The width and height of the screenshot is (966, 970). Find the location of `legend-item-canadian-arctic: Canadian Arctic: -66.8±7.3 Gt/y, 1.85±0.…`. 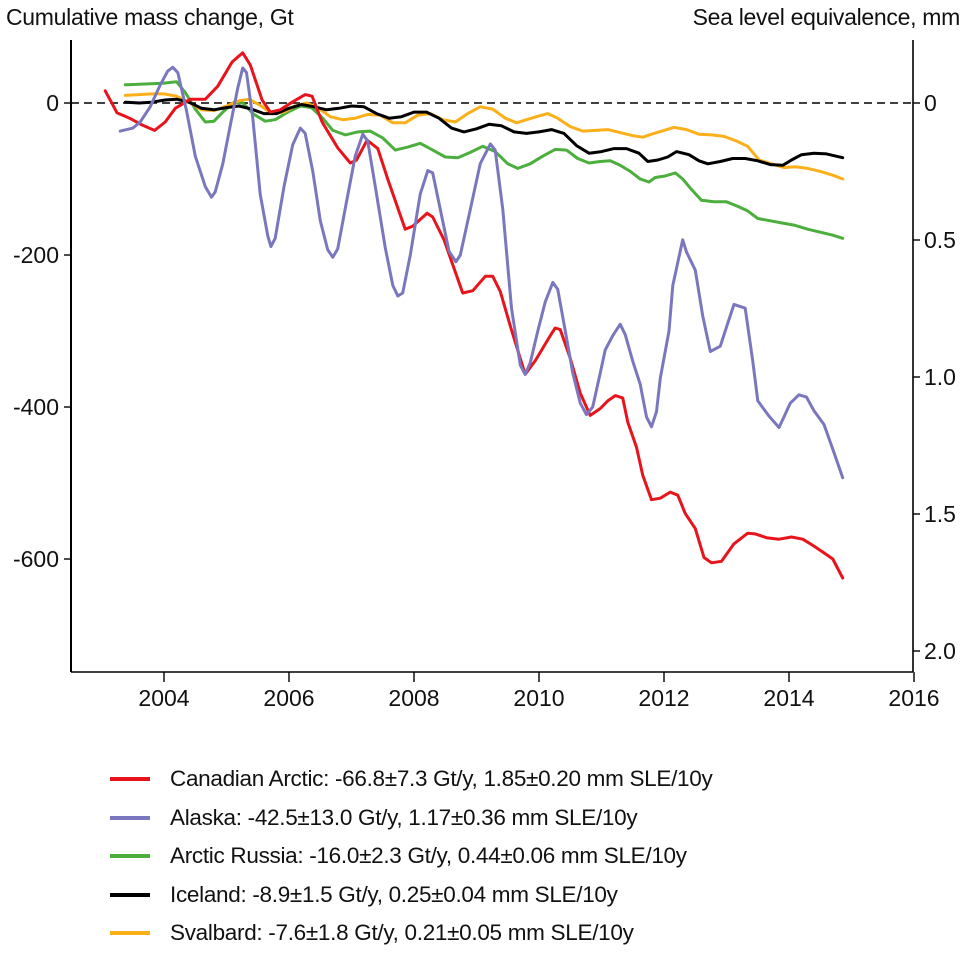

legend-item-canadian-arctic: Canadian Arctic: -66.8±7.3 Gt/y, 1.85±0.… is located at coordinates (411, 779).